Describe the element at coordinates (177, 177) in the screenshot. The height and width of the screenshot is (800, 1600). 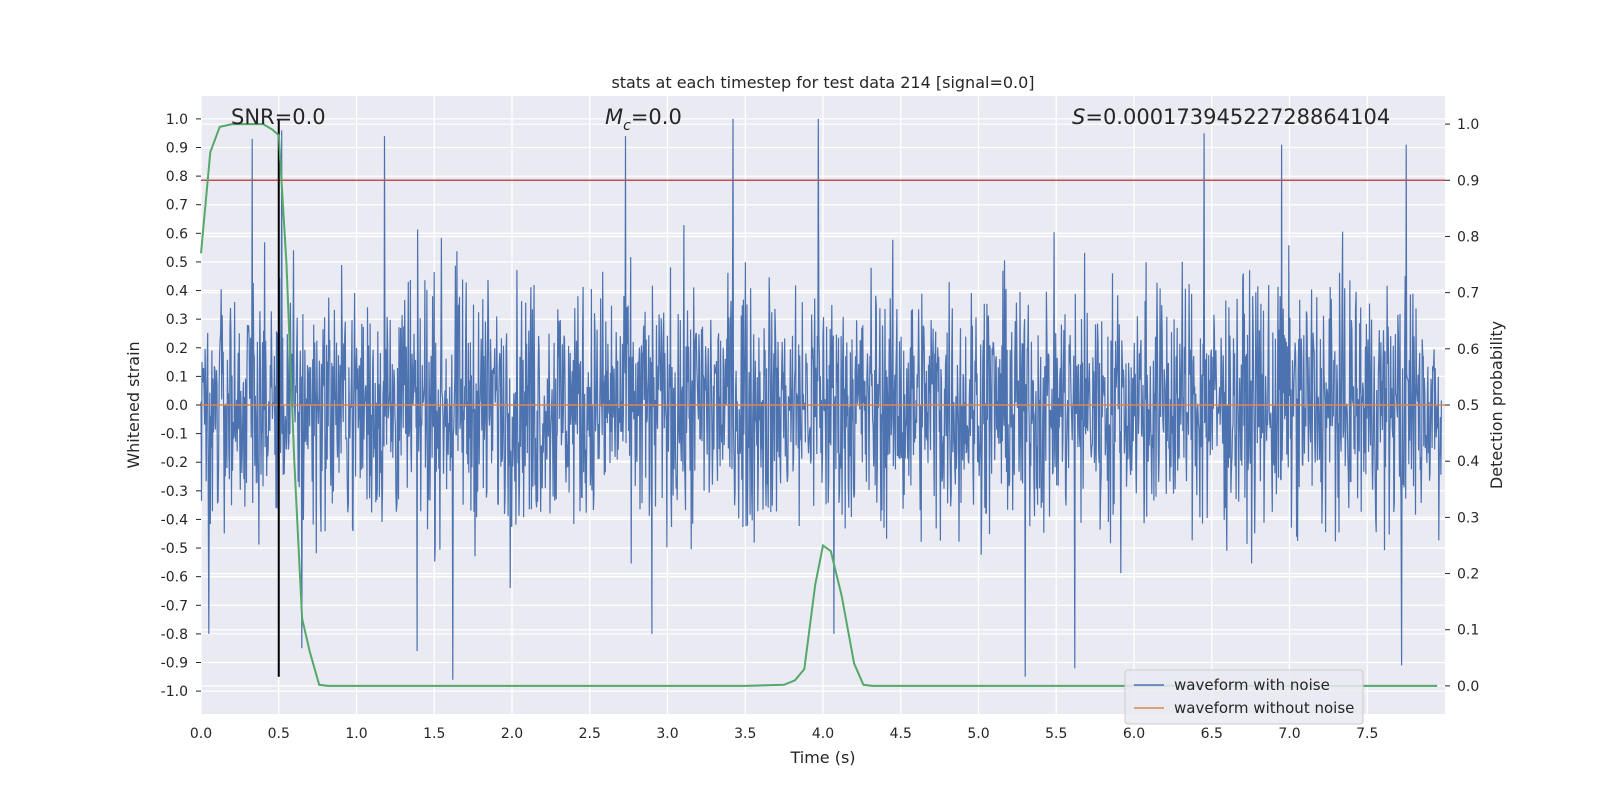
I see `left-y-tick-label: 0.8` at that location.